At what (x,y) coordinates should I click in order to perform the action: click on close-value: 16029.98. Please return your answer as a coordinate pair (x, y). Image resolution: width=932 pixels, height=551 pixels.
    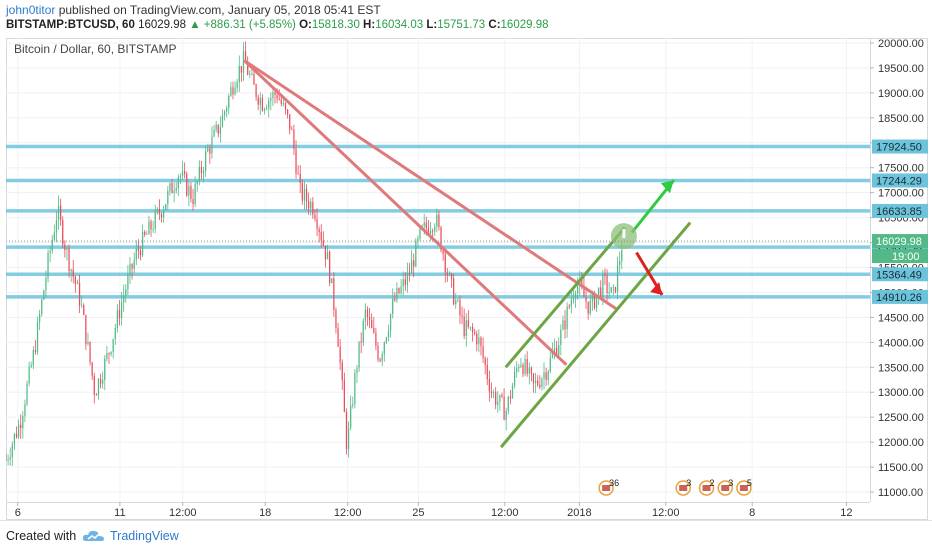
    Looking at the image, I should click on (524, 25).